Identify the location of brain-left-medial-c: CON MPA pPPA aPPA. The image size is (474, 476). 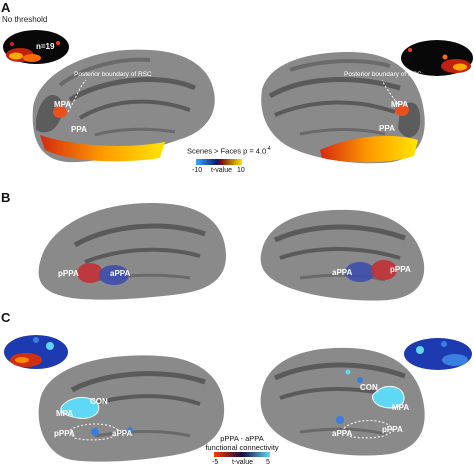
(131, 408).